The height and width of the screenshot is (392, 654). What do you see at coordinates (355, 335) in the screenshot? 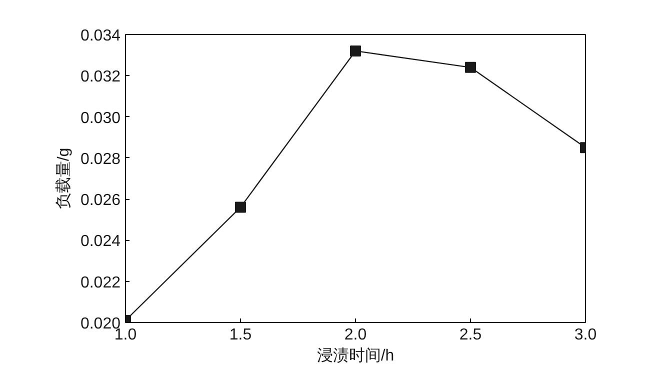
I see `x-tick-label: 2.0` at bounding box center [355, 335].